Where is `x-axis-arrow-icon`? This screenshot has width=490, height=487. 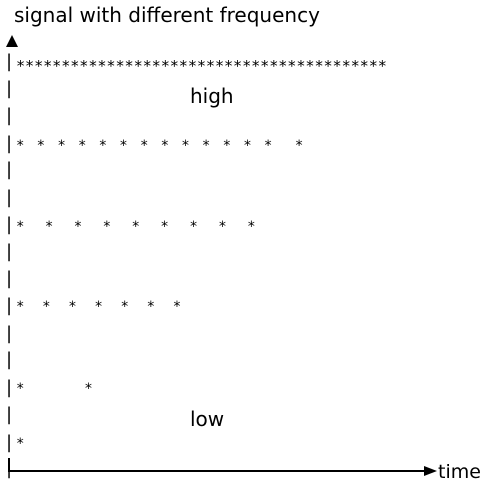
x-axis-arrow-icon is located at coordinates (430, 471).